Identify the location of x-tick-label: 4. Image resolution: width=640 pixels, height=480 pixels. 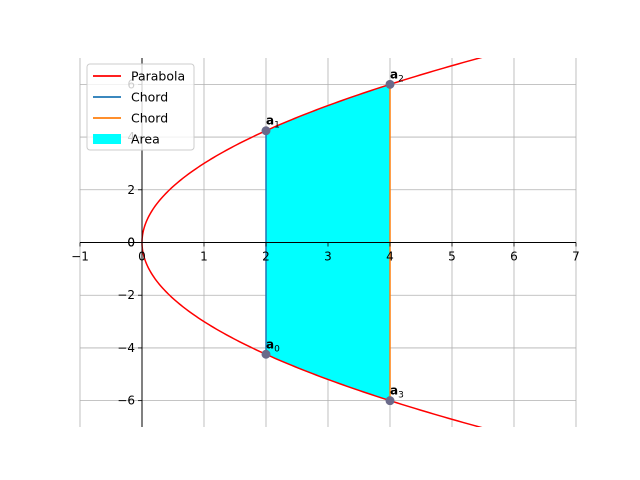
(390, 257).